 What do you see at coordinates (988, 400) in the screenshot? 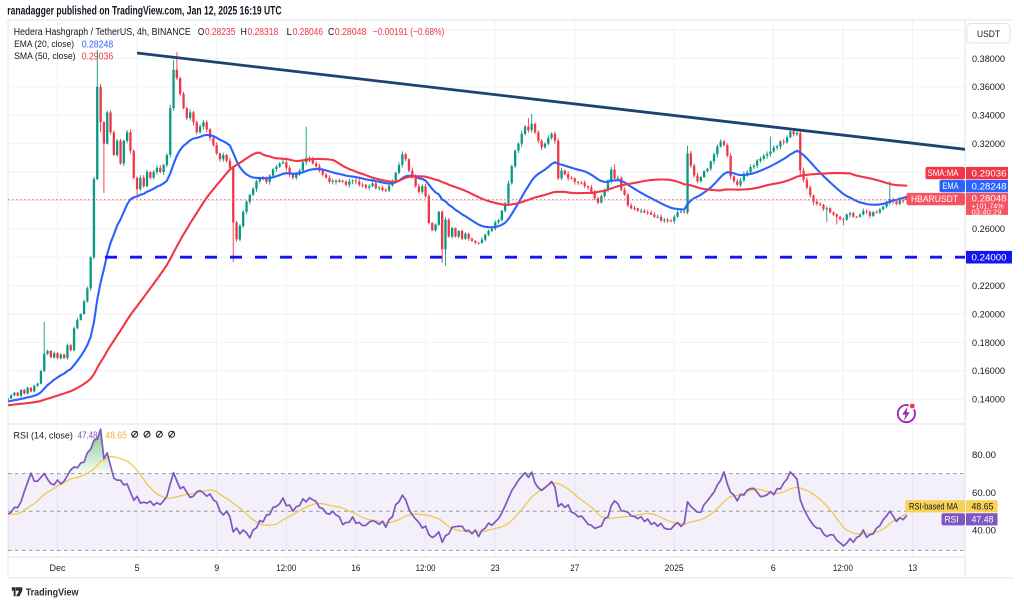
I see `svg-text: 0.14000` at bounding box center [988, 400].